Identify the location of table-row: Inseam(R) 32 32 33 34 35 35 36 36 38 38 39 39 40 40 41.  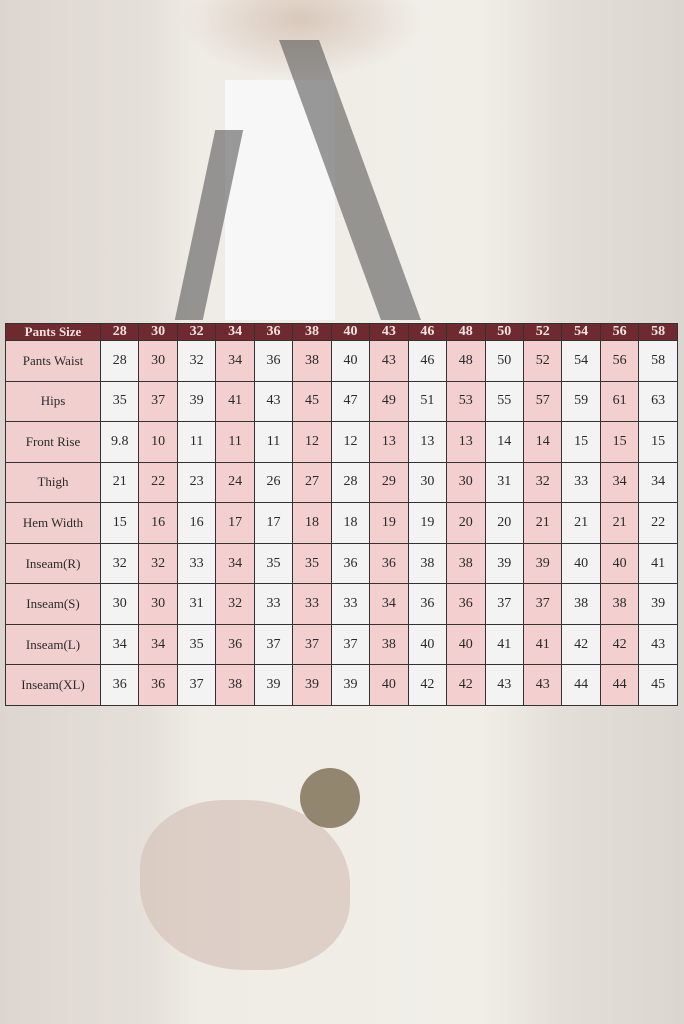
(341, 563).